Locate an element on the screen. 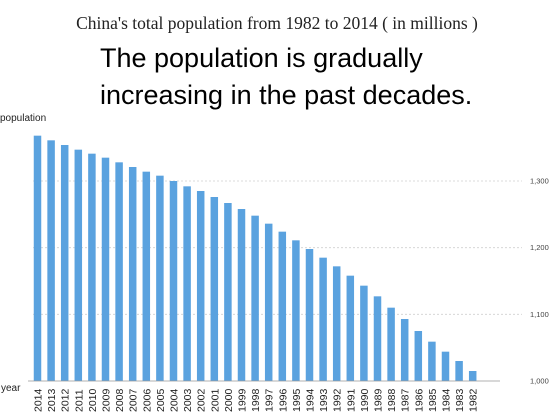  x-tick-label: 2004 is located at coordinates (175, 400).